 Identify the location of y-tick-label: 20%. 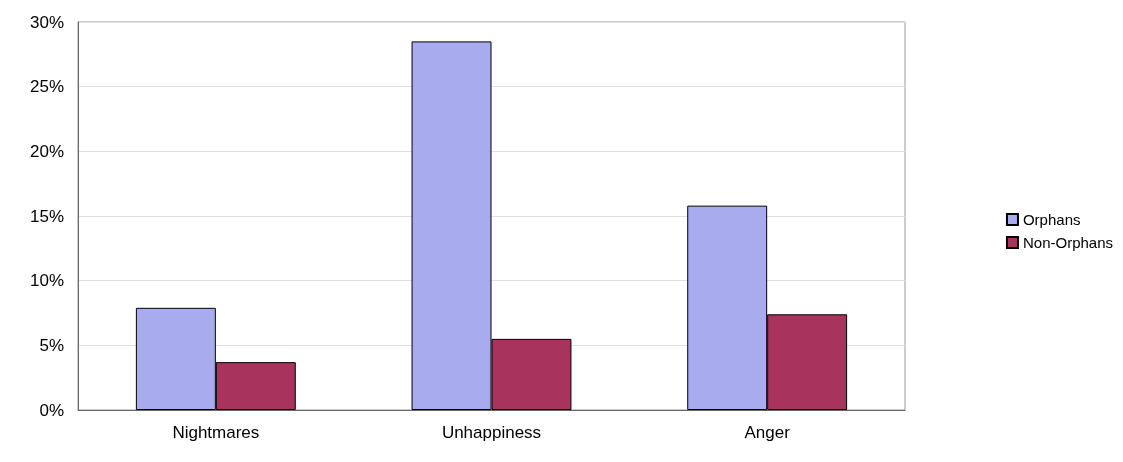
(46, 151).